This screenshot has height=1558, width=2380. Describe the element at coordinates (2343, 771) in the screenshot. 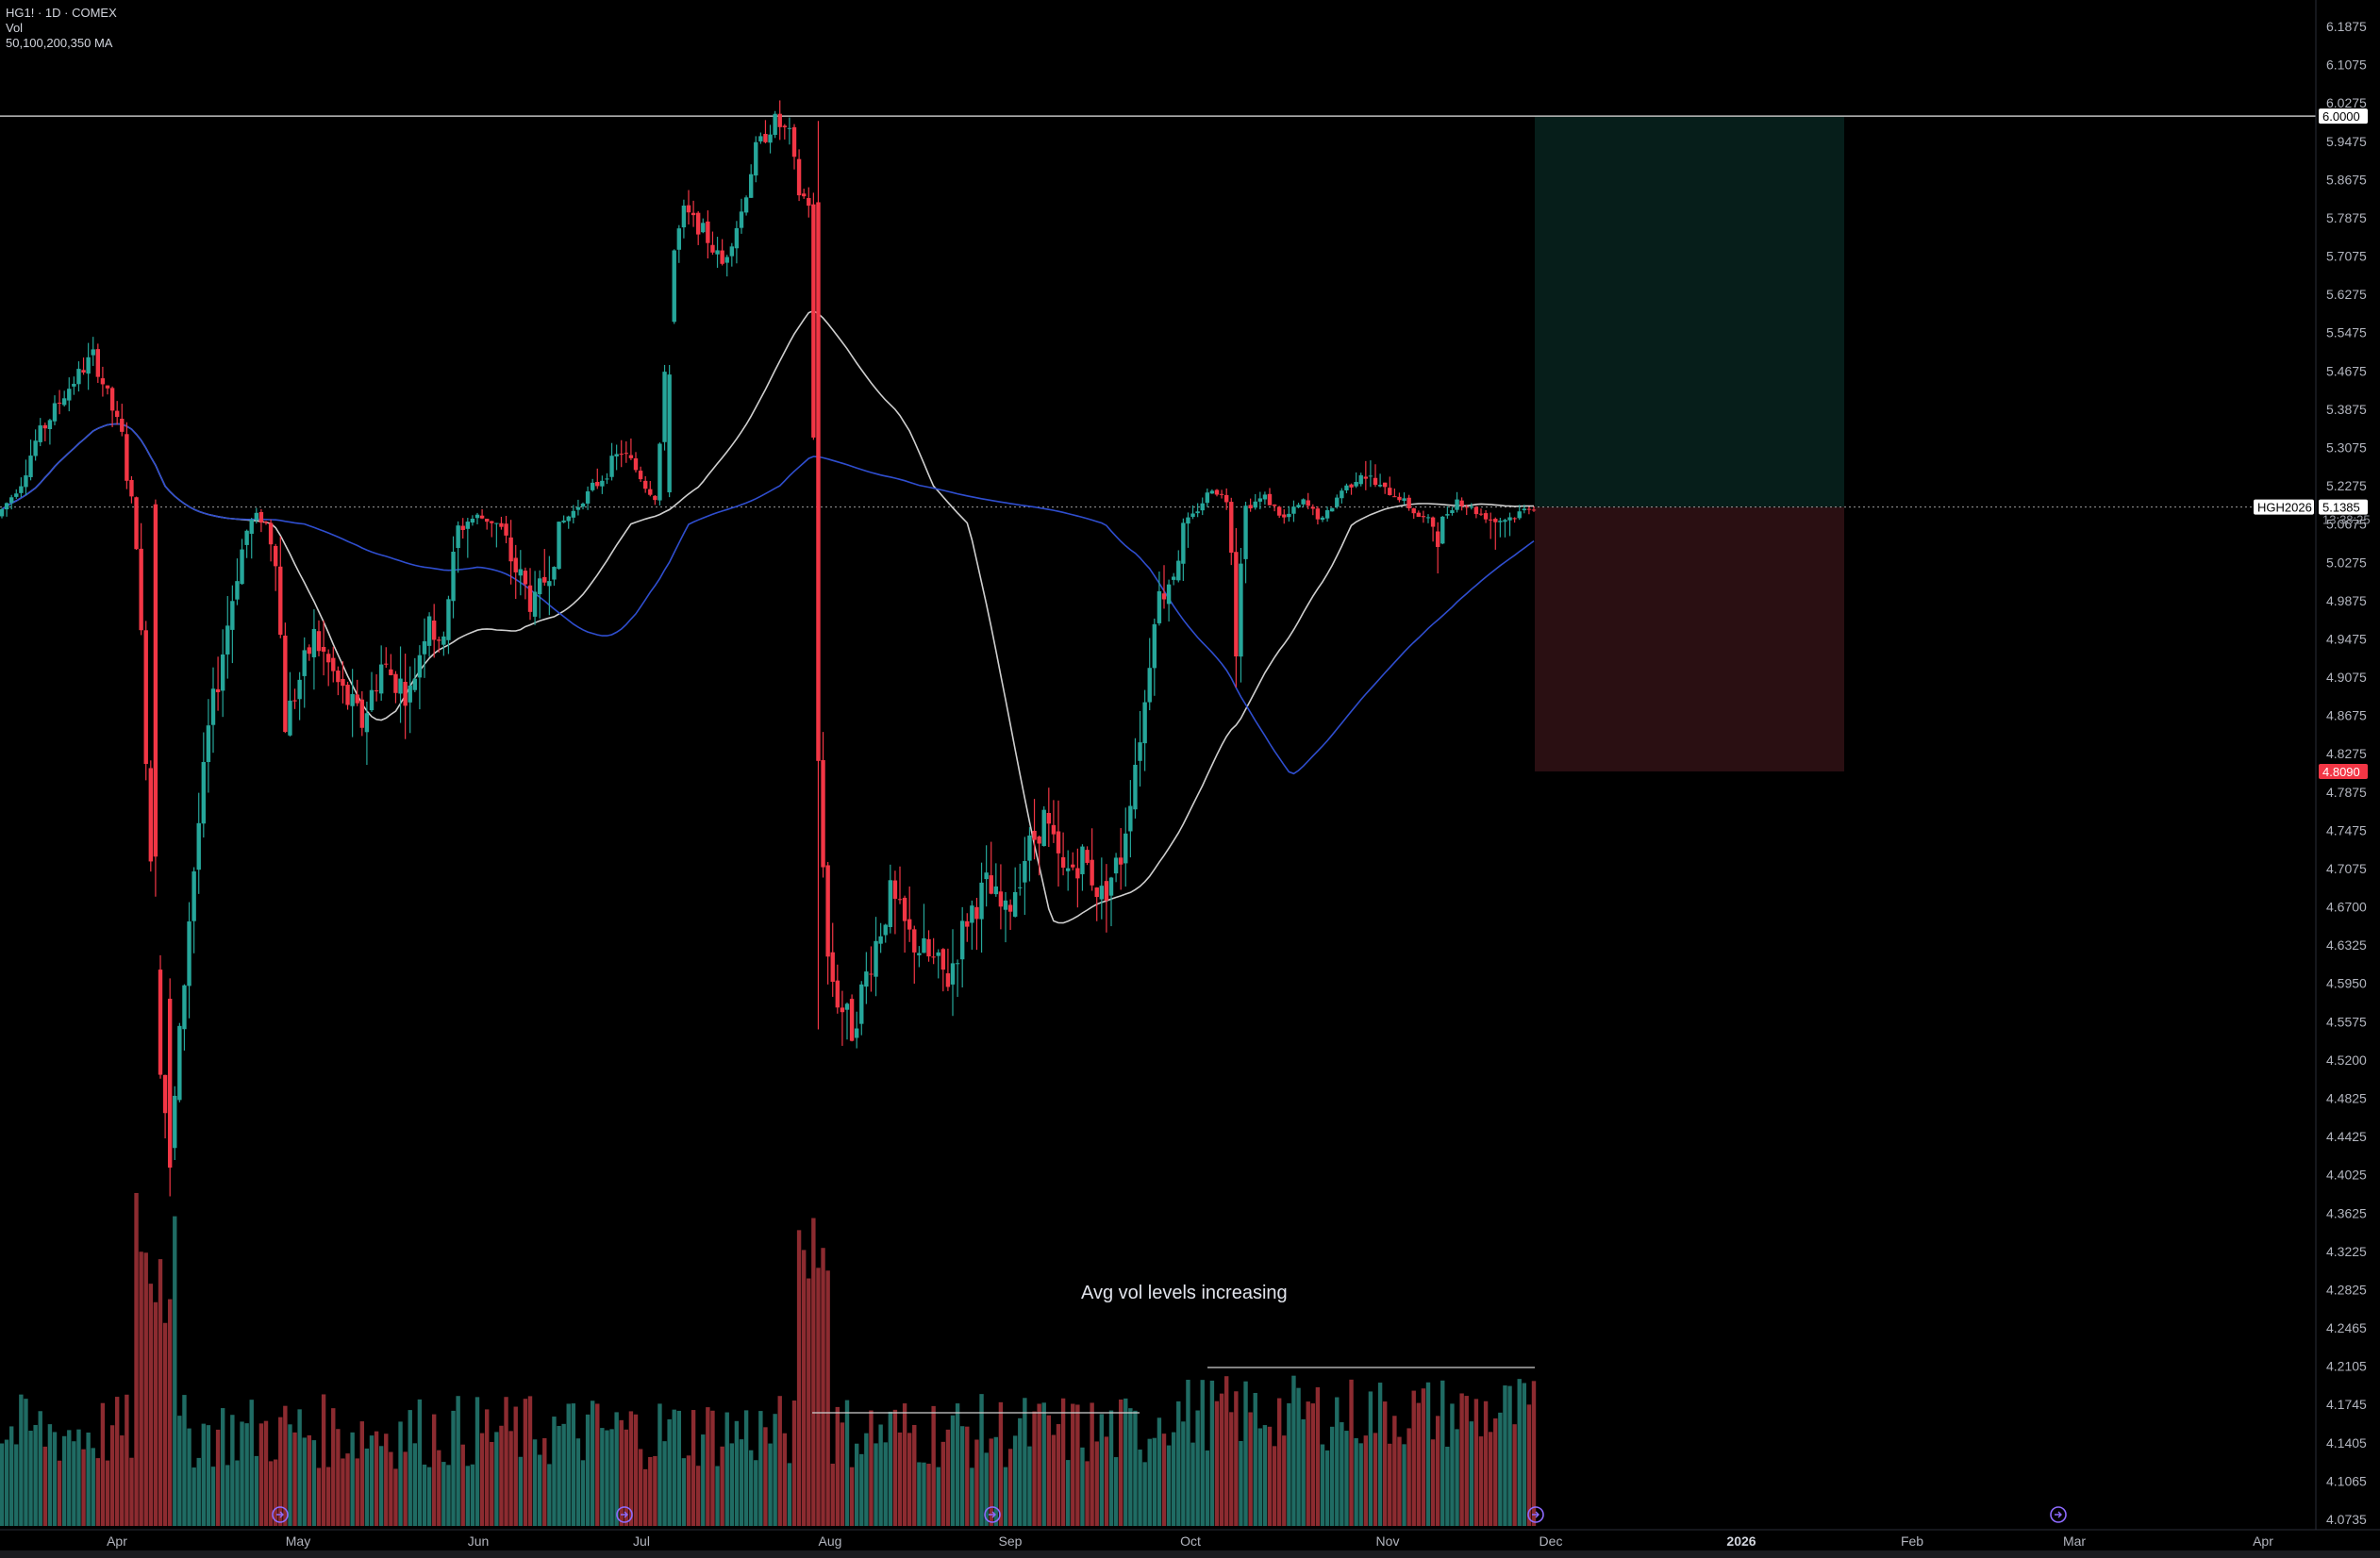

I see `stop-price-badge-bg` at that location.